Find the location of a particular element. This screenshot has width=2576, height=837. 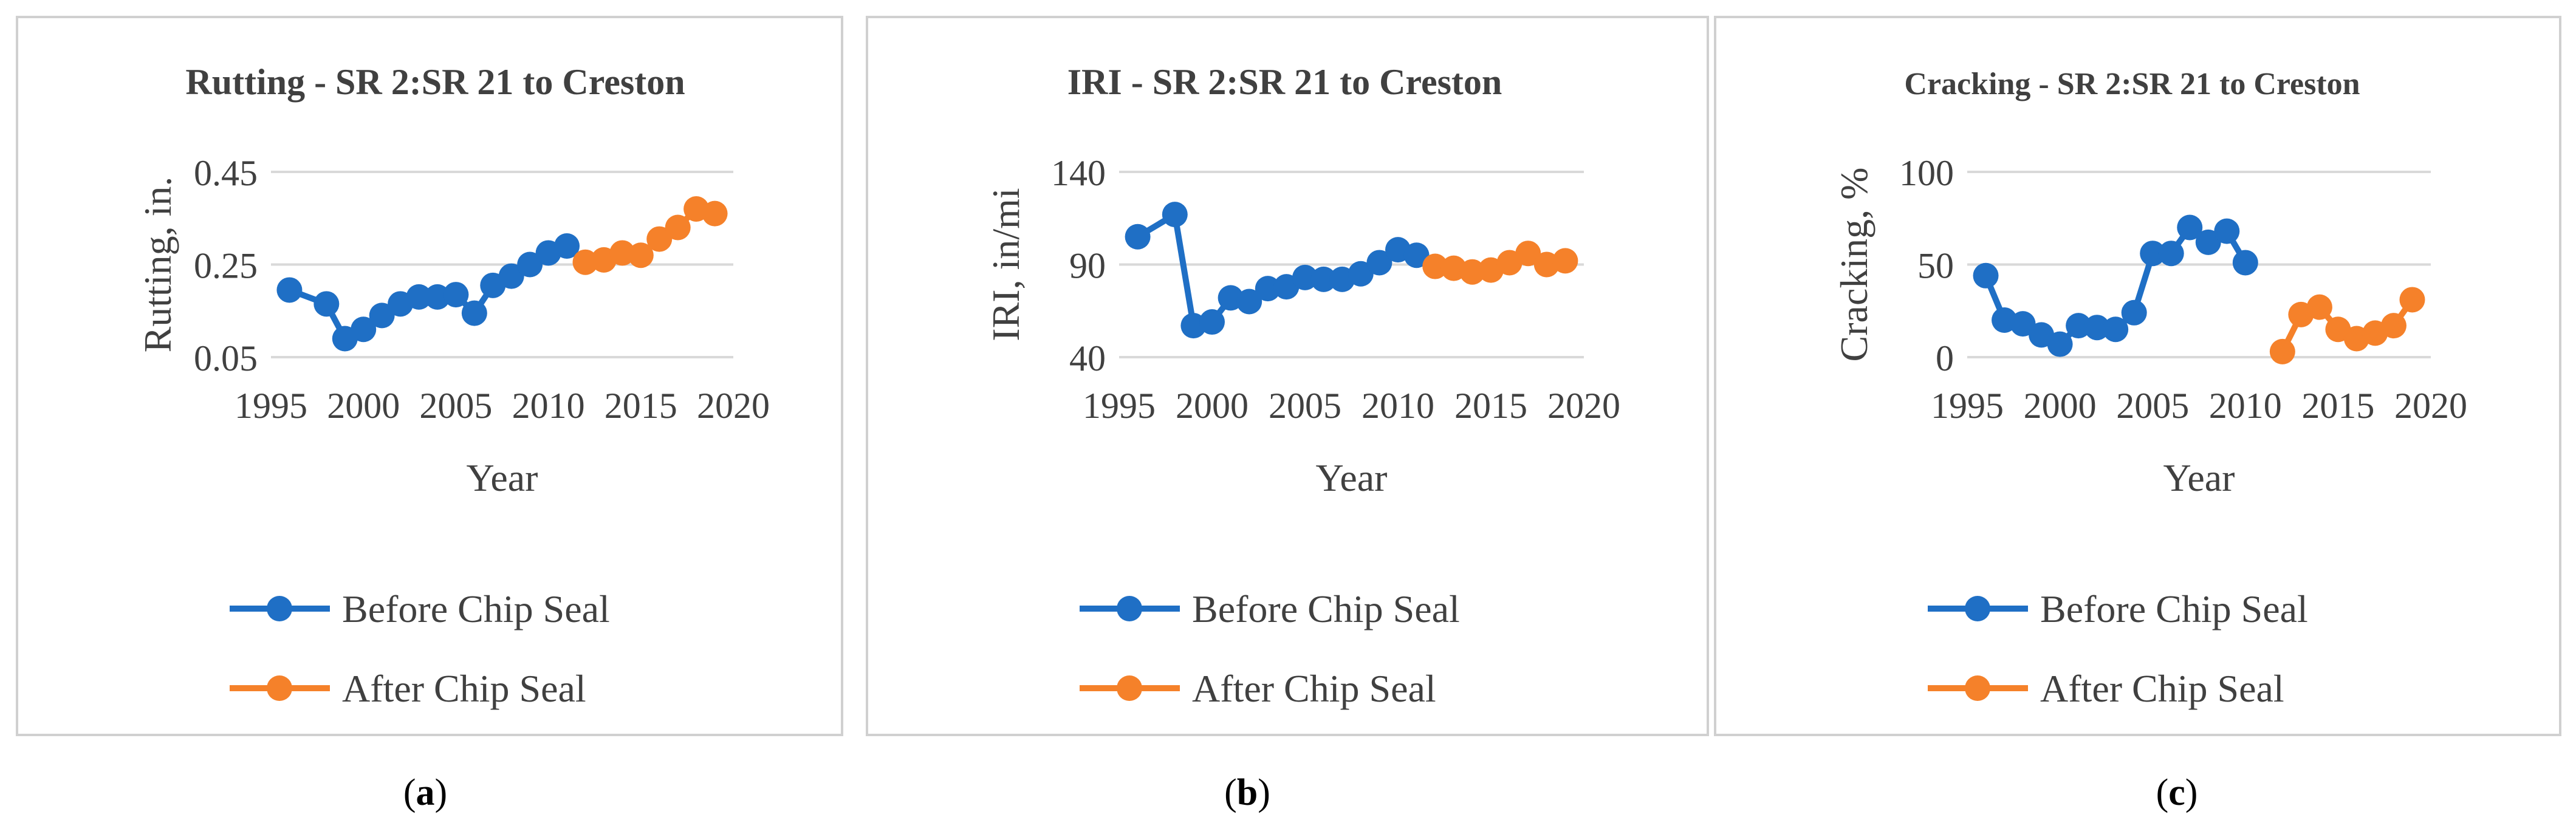

subfigure-label: (a) is located at coordinates (425, 792).